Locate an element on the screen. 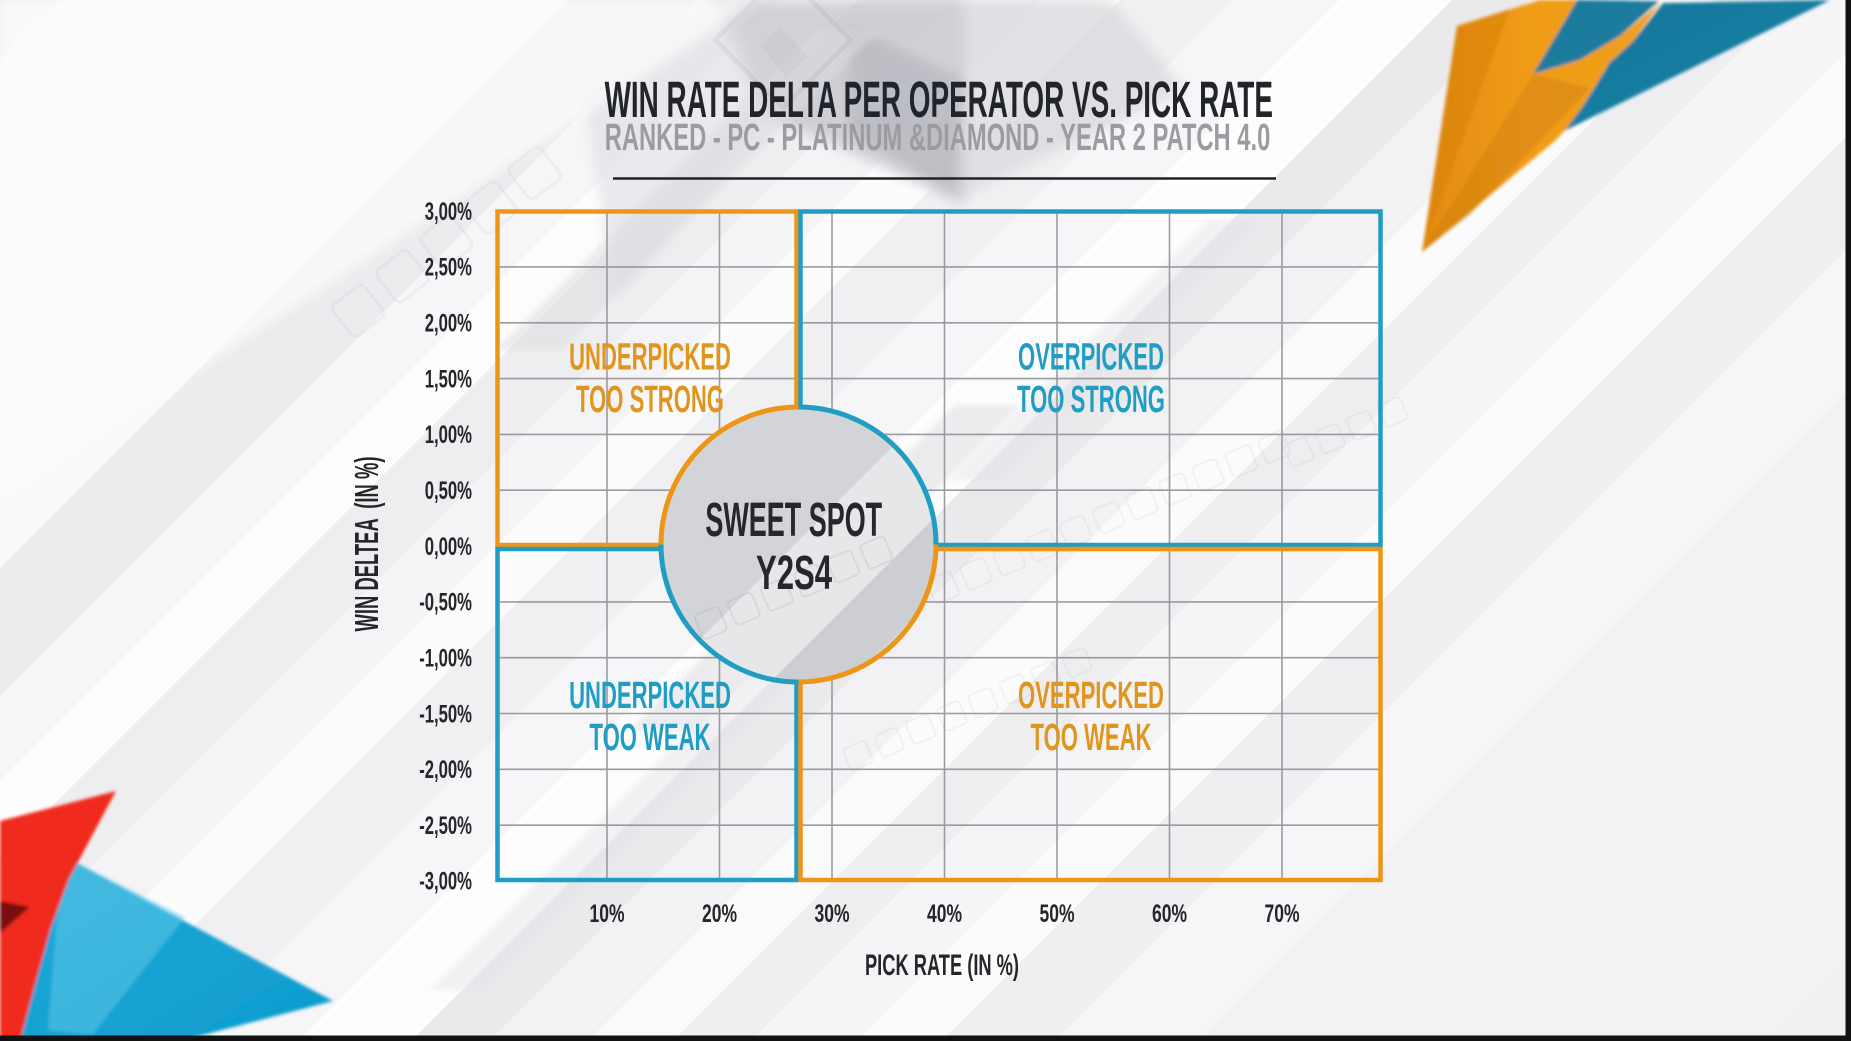 The width and height of the screenshot is (1851, 1041). svg-text: Y2S4 is located at coordinates (794, 572).